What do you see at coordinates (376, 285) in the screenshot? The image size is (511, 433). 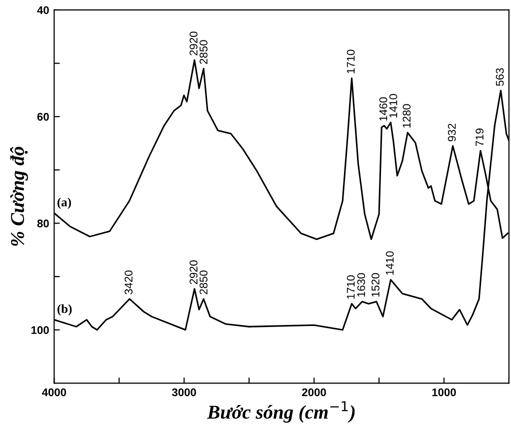 I see `annotation: 1520` at bounding box center [376, 285].